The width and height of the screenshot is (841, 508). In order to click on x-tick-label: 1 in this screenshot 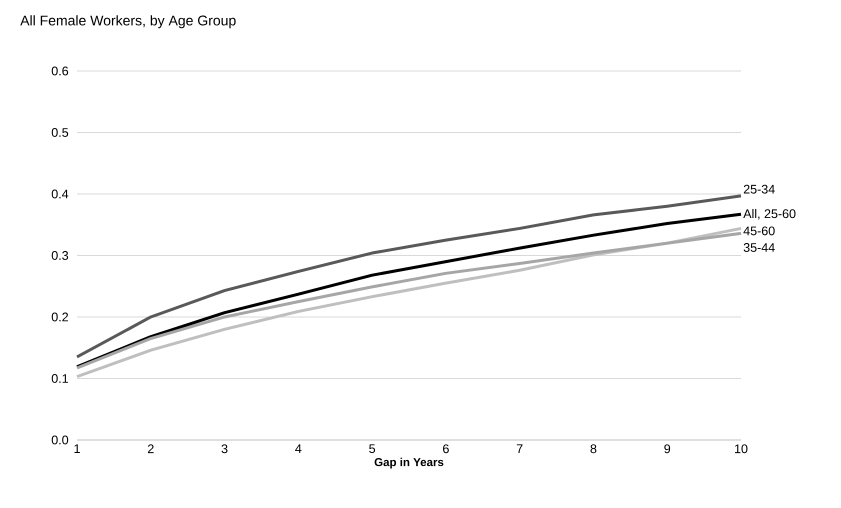, I will do `click(77, 448)`.